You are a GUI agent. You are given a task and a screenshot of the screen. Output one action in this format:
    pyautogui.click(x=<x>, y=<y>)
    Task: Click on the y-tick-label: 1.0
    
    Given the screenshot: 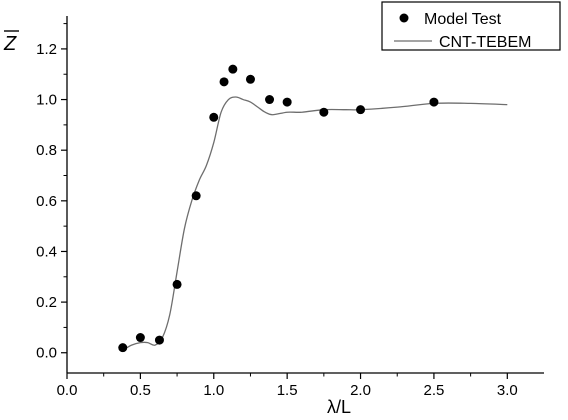 What is the action you would take?
    pyautogui.click(x=46, y=100)
    